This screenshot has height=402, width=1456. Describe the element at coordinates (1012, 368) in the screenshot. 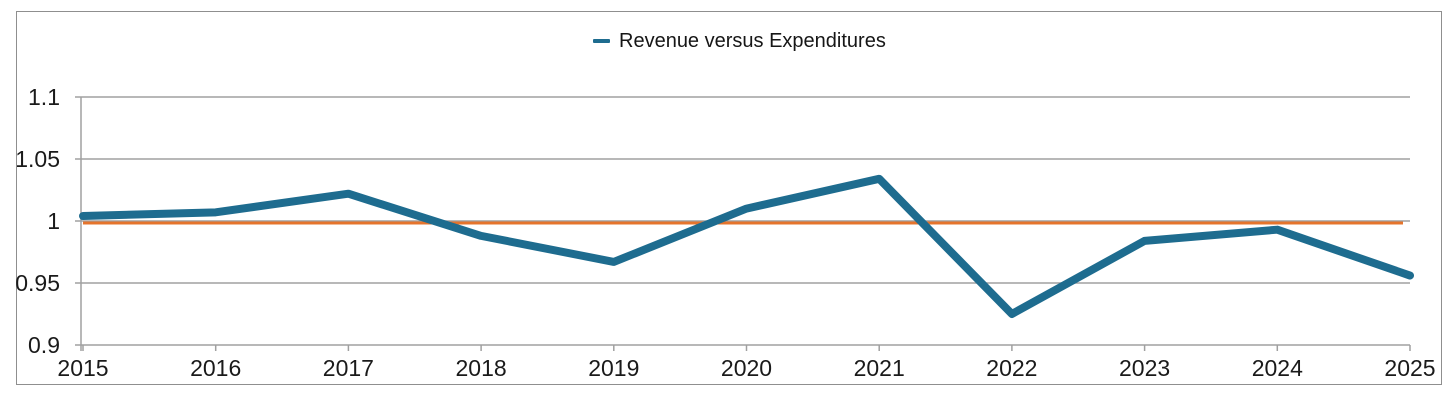

I see `x-tick-label: 2022` at that location.